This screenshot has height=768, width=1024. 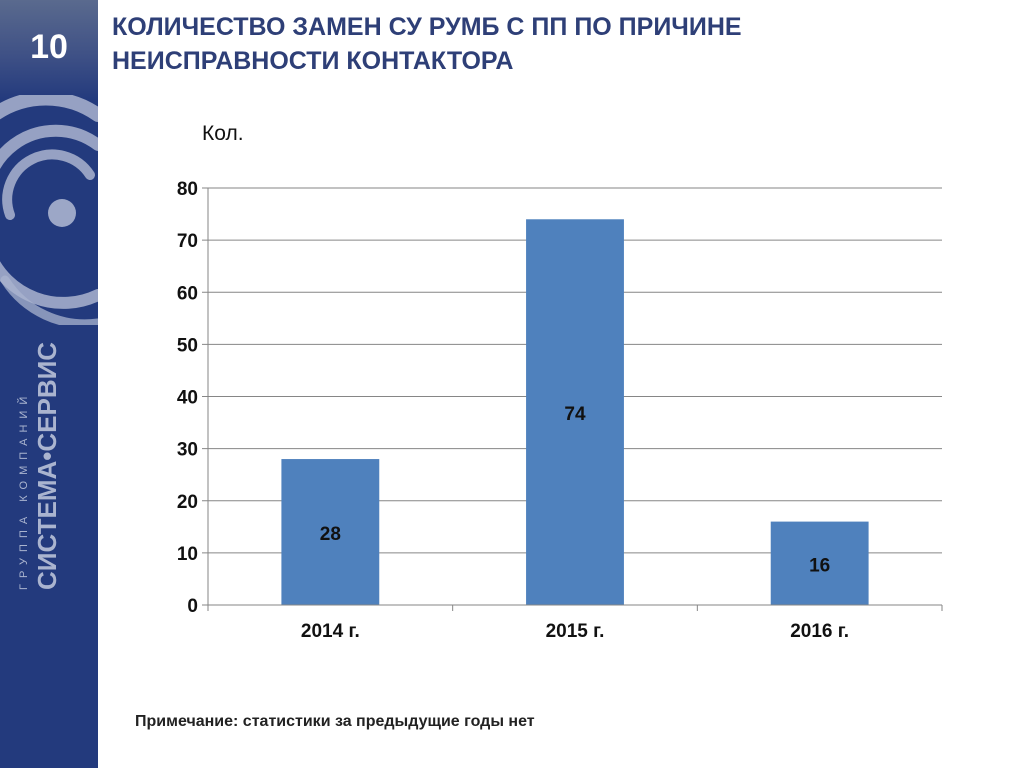 I want to click on y-tick-label: 0, so click(x=192, y=606).